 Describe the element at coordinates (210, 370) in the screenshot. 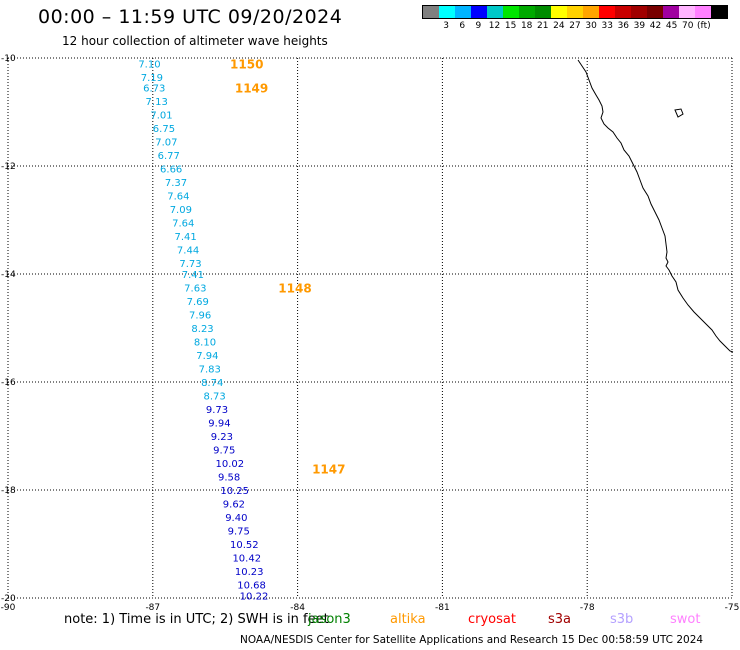

I see `wave-height-value: 7.83` at that location.